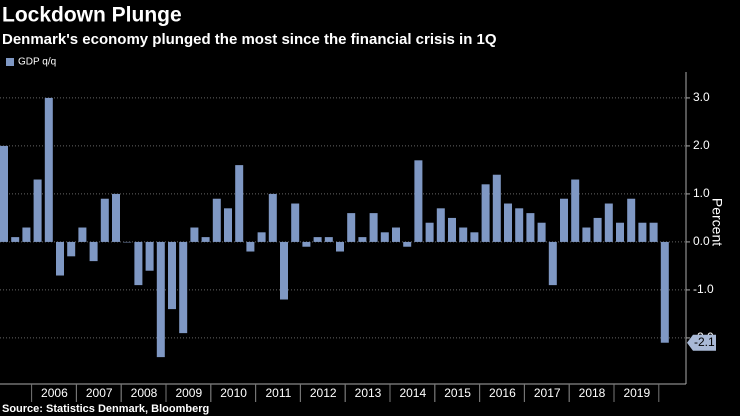 Image resolution: width=740 pixels, height=416 pixels. I want to click on x-tick-label: 2013, so click(368, 393).